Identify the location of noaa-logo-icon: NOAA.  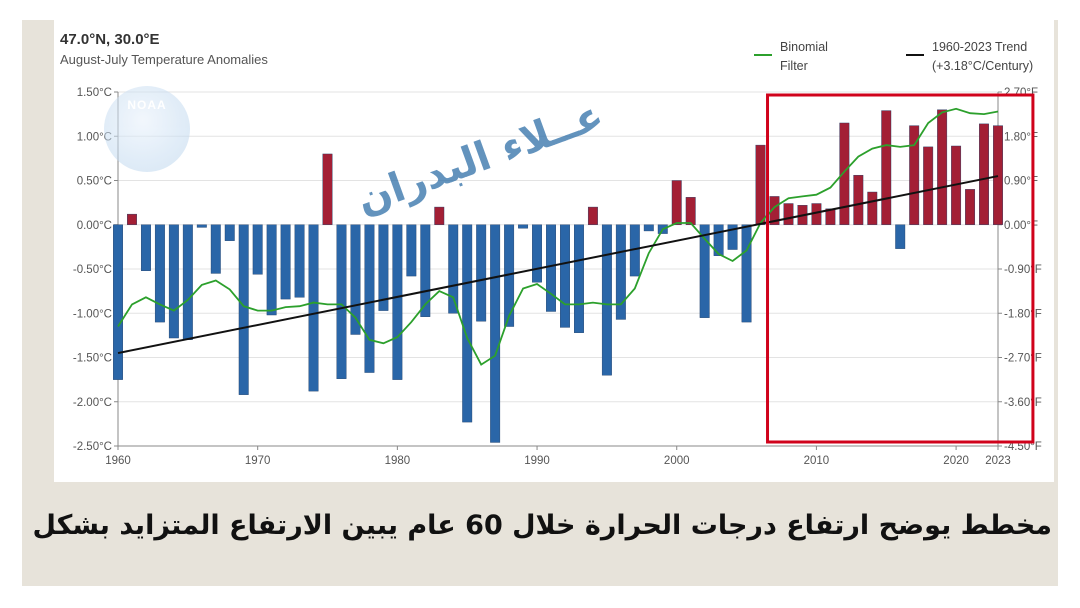
(147, 129).